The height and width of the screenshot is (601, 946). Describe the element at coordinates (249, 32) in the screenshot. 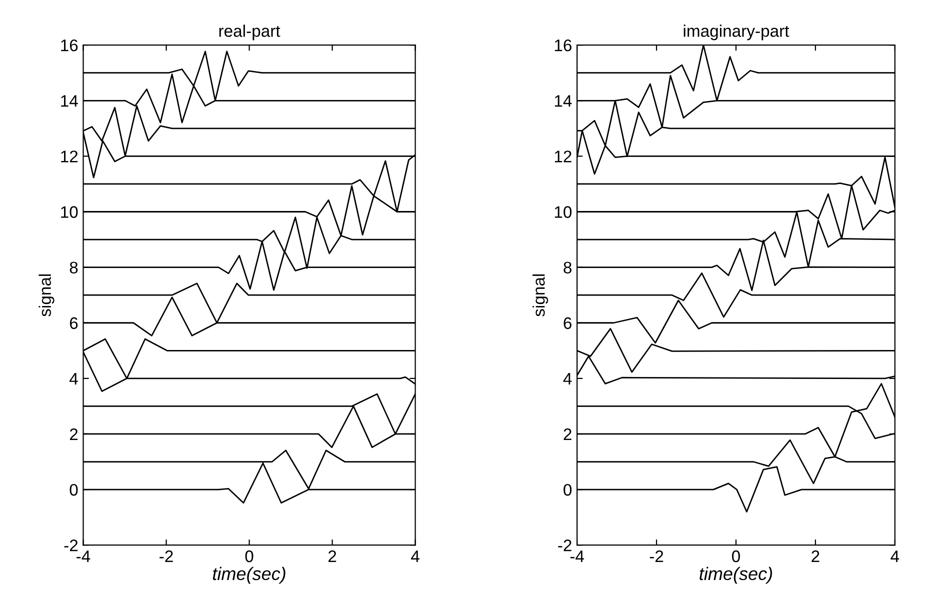

I see `chart-title: real-part` at that location.